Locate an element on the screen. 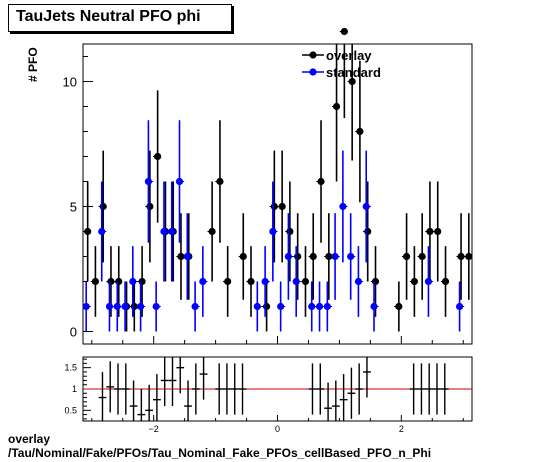 The image size is (546, 462). ratio-y-tick-label: 1 is located at coordinates (74, 389).